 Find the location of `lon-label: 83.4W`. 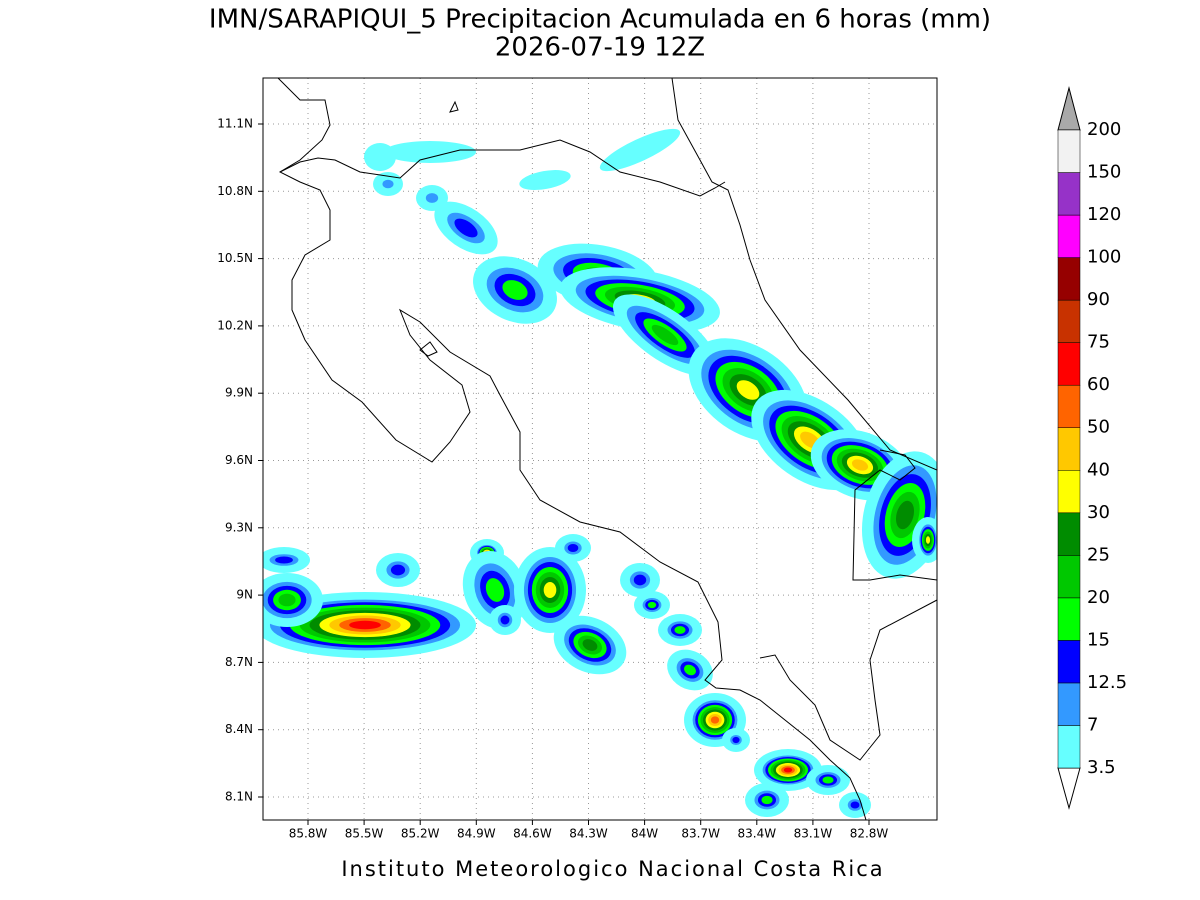

lon-label: 83.4W is located at coordinates (757, 834).